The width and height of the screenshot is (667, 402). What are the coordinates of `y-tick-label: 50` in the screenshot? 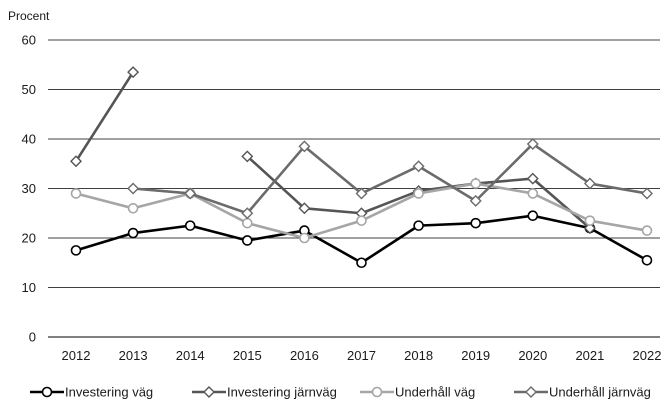 It's located at (29, 89).